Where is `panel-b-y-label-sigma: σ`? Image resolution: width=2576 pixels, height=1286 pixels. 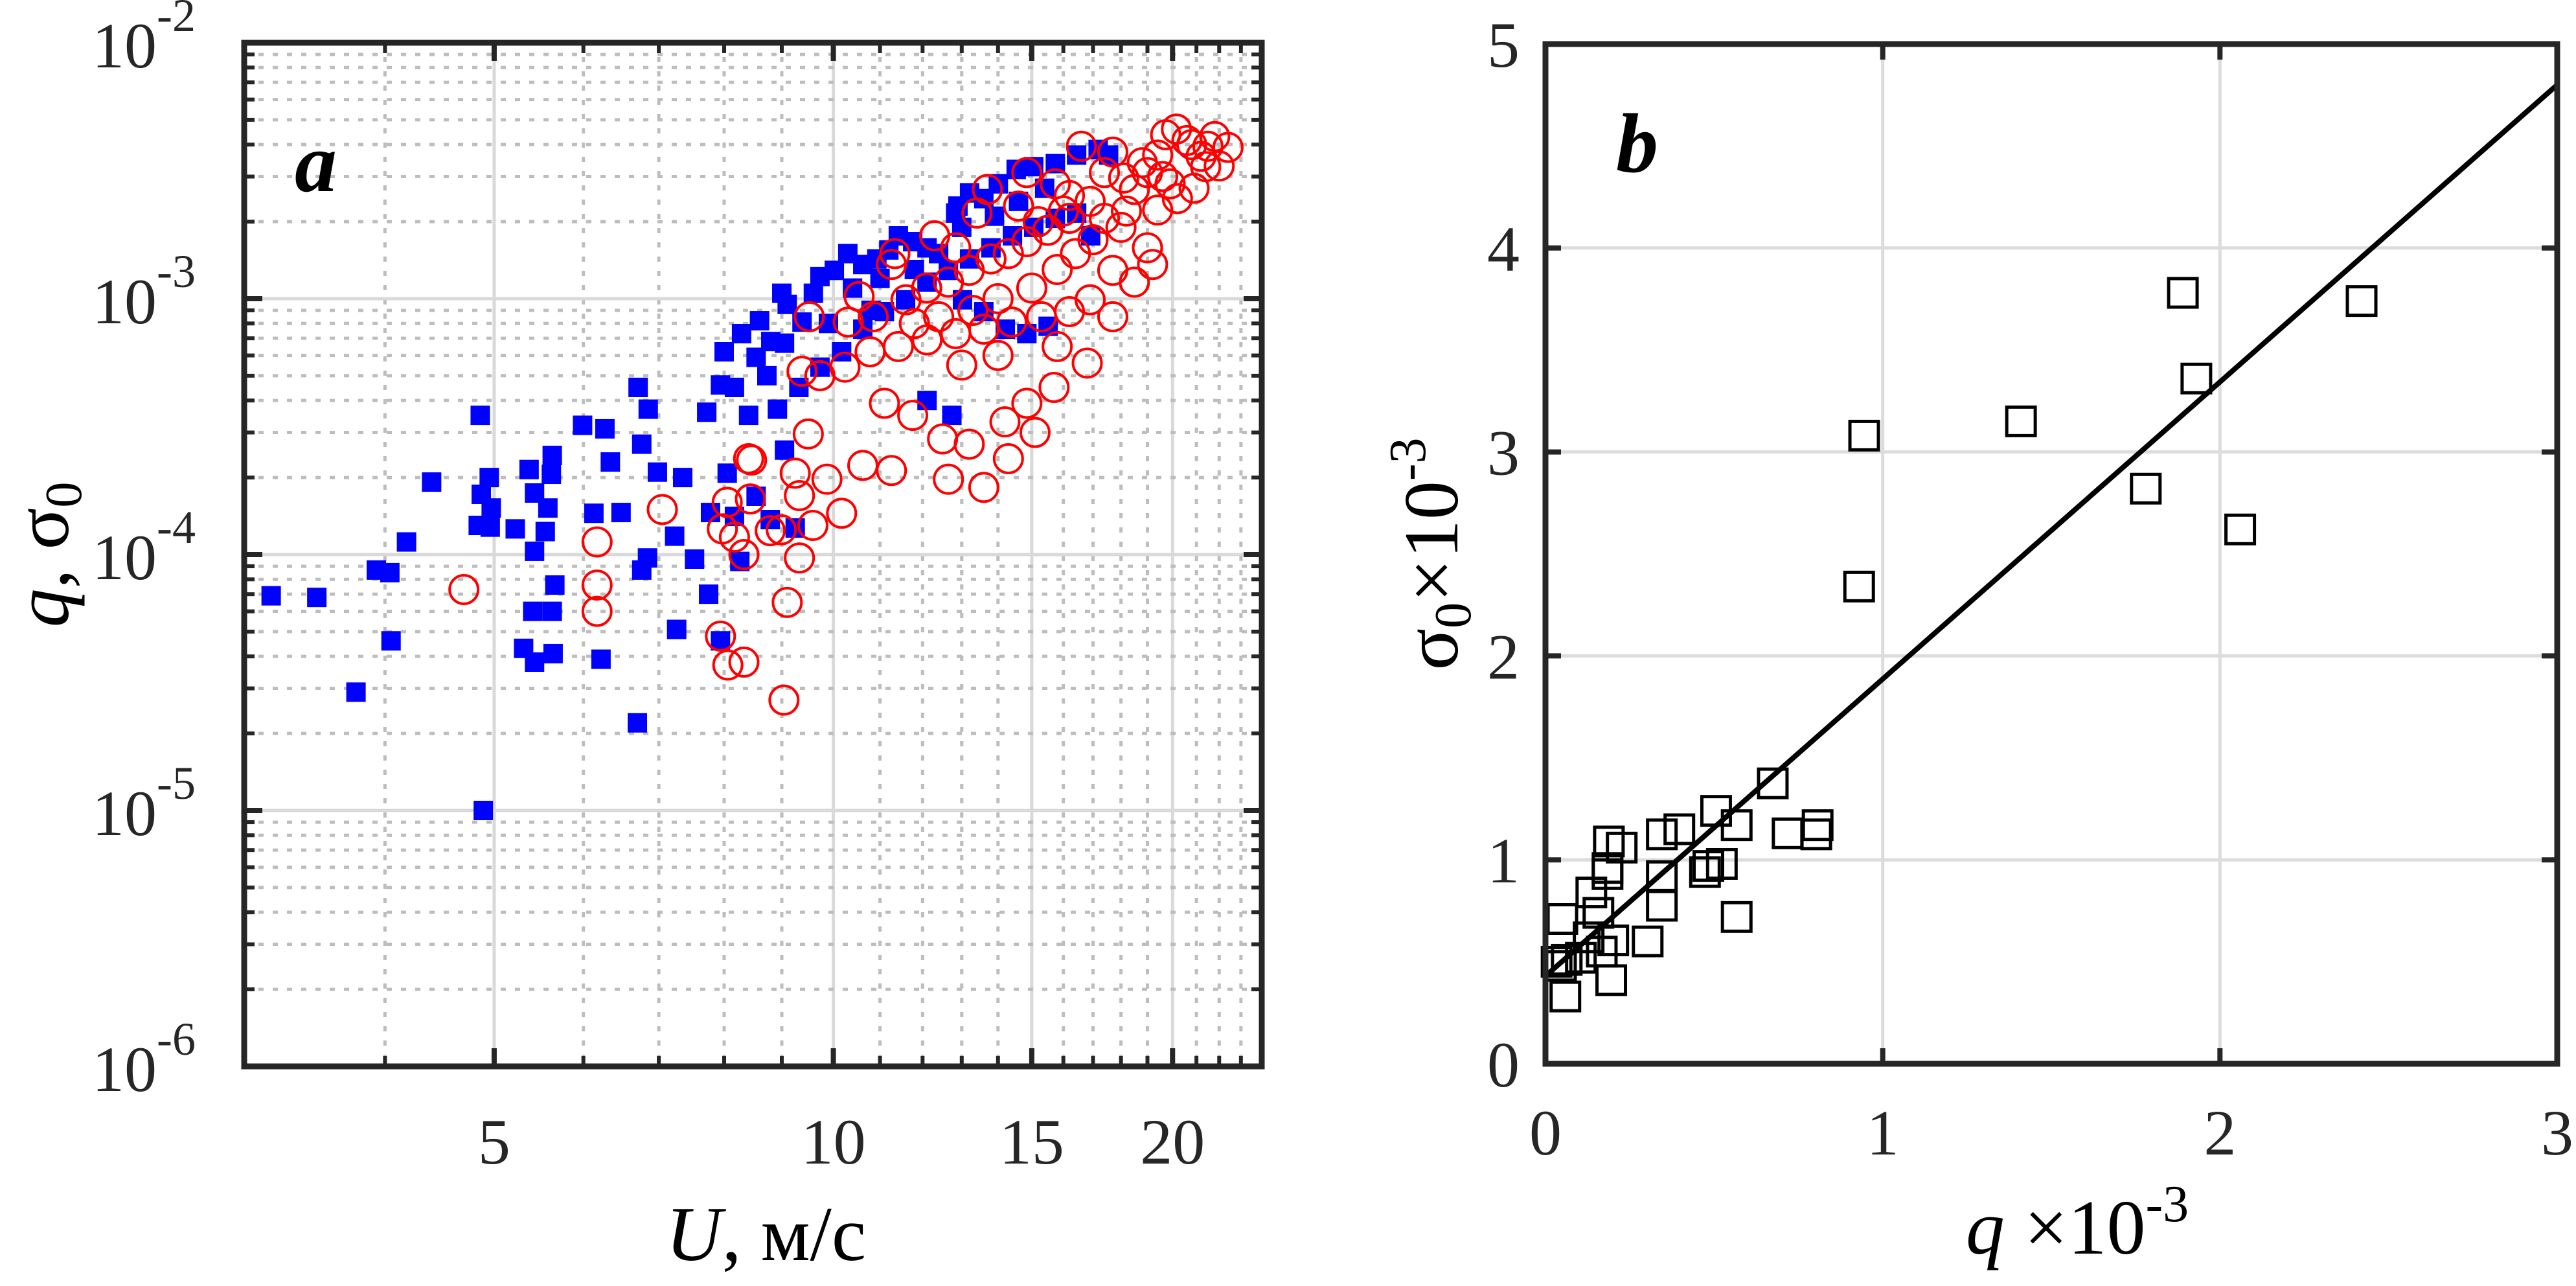
panel-b-y-label-sigma: σ is located at coordinates (1431, 649).